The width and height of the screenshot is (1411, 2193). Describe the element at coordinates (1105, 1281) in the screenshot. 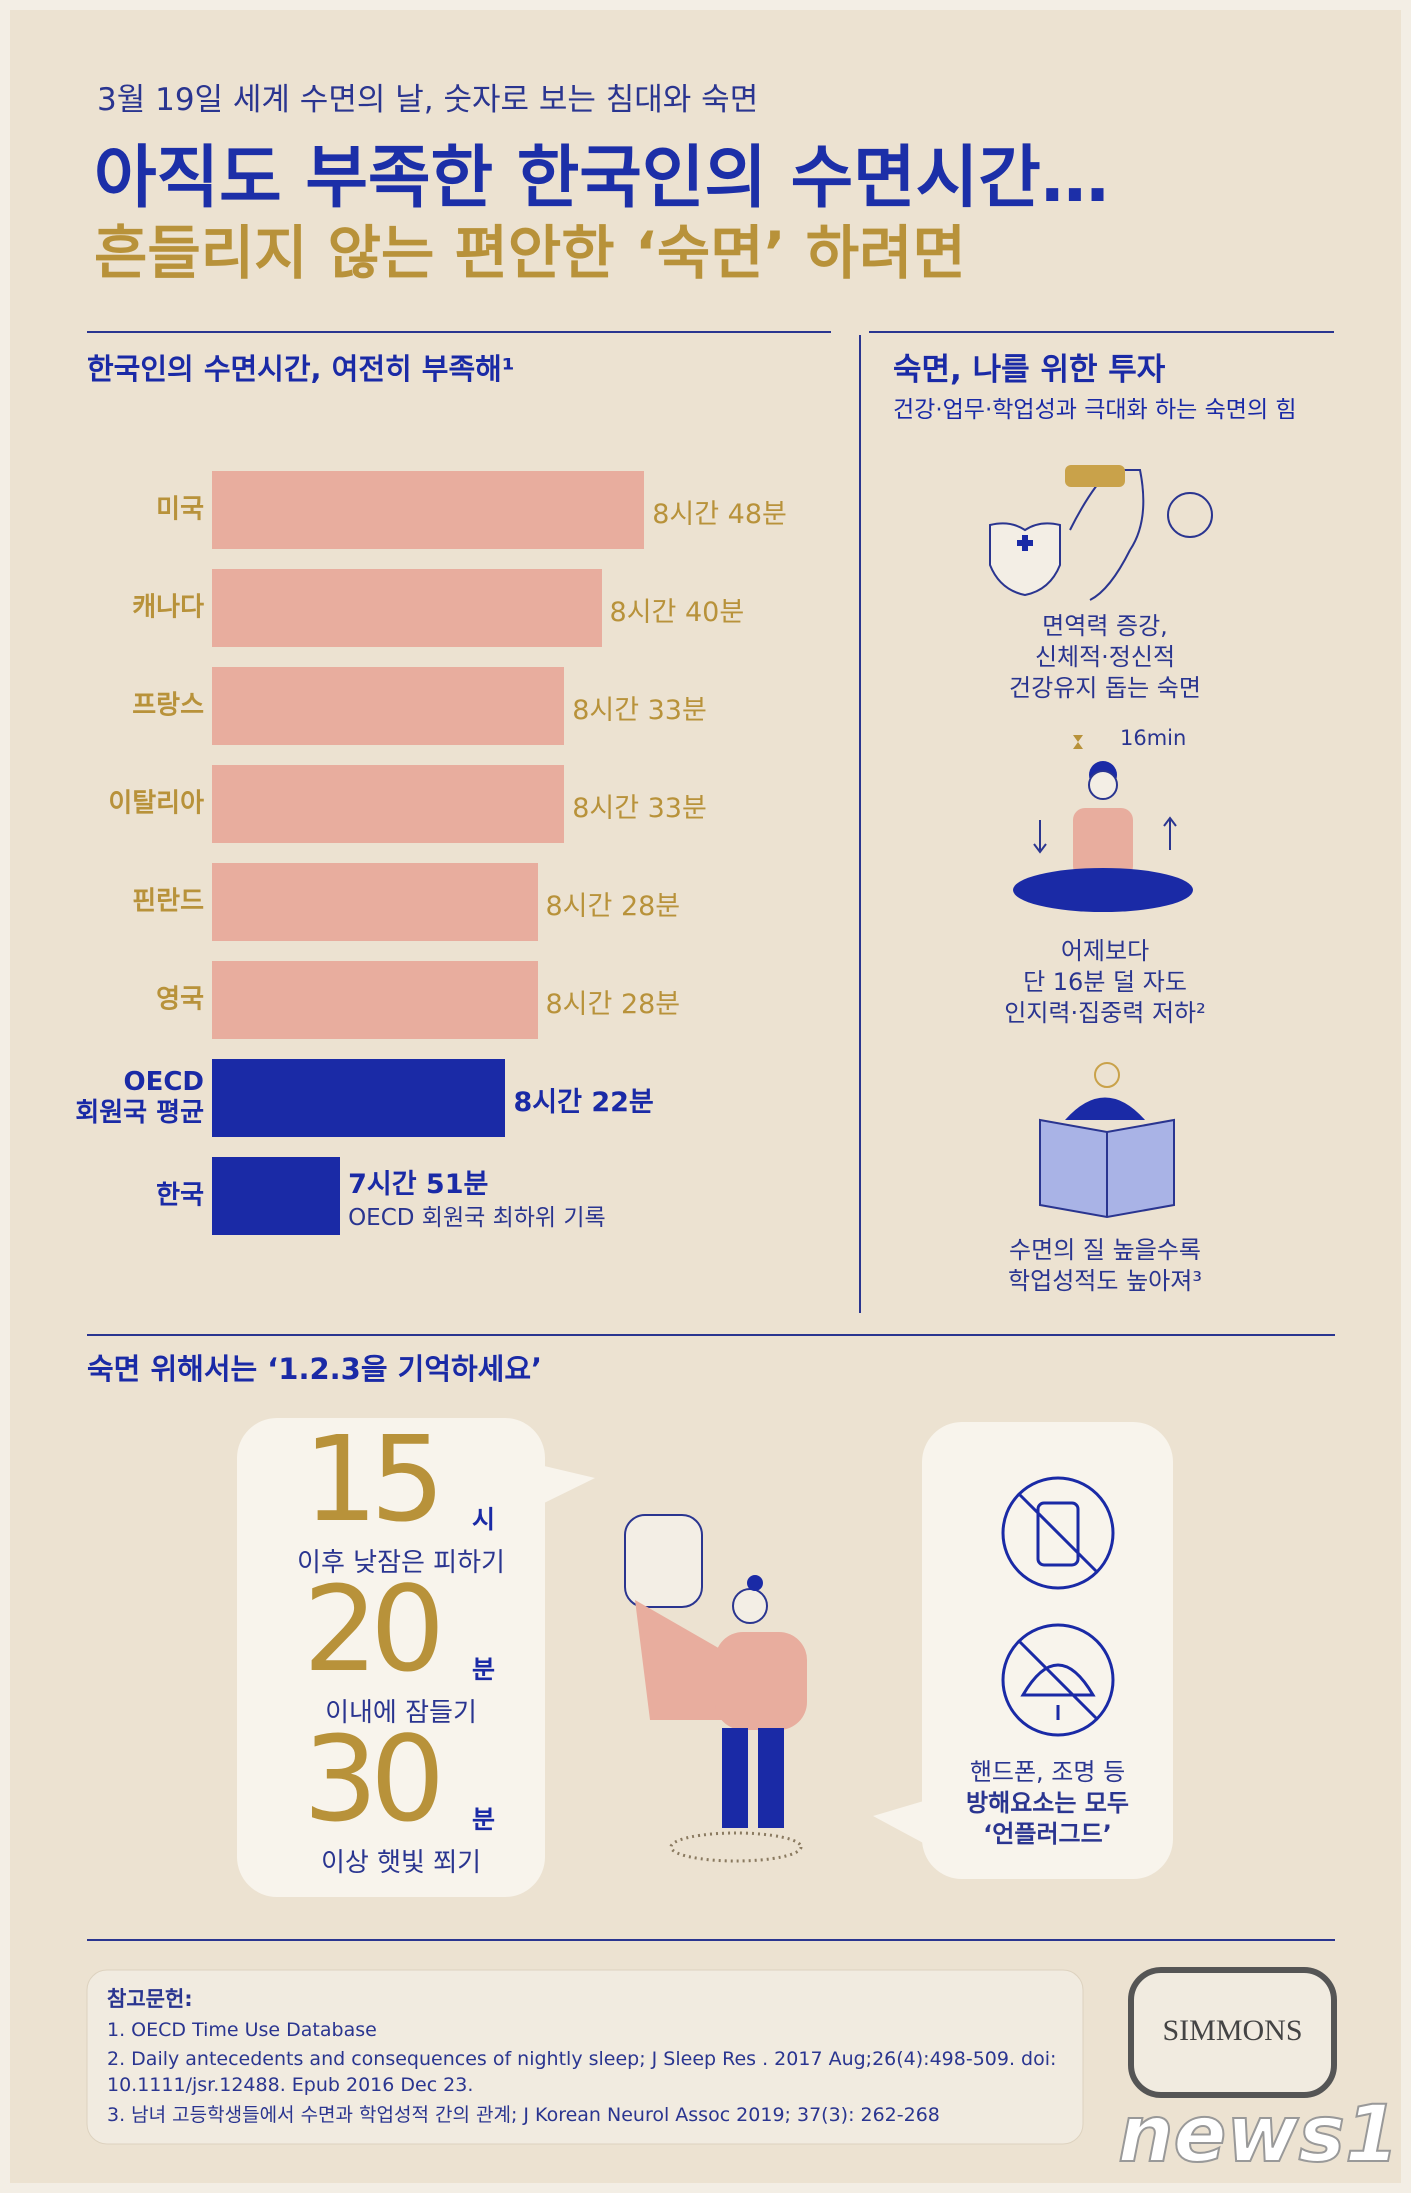

I see `benefit-text: 학업성적도 높아져³` at that location.